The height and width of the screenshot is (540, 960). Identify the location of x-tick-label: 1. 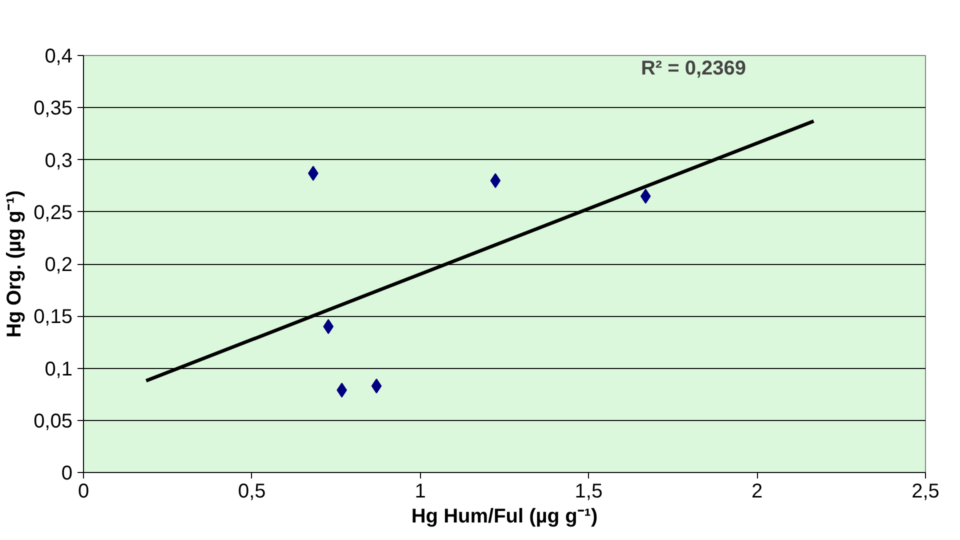
(420, 491).